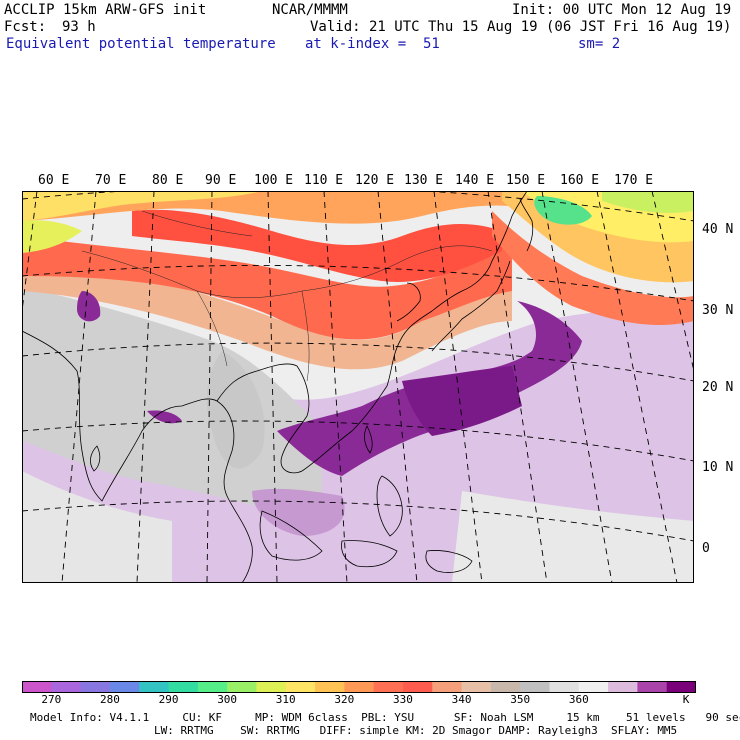 Image resolution: width=740 pixels, height=740 pixels. Describe the element at coordinates (111, 180) in the screenshot. I see `longitude-label: 70 E` at that location.